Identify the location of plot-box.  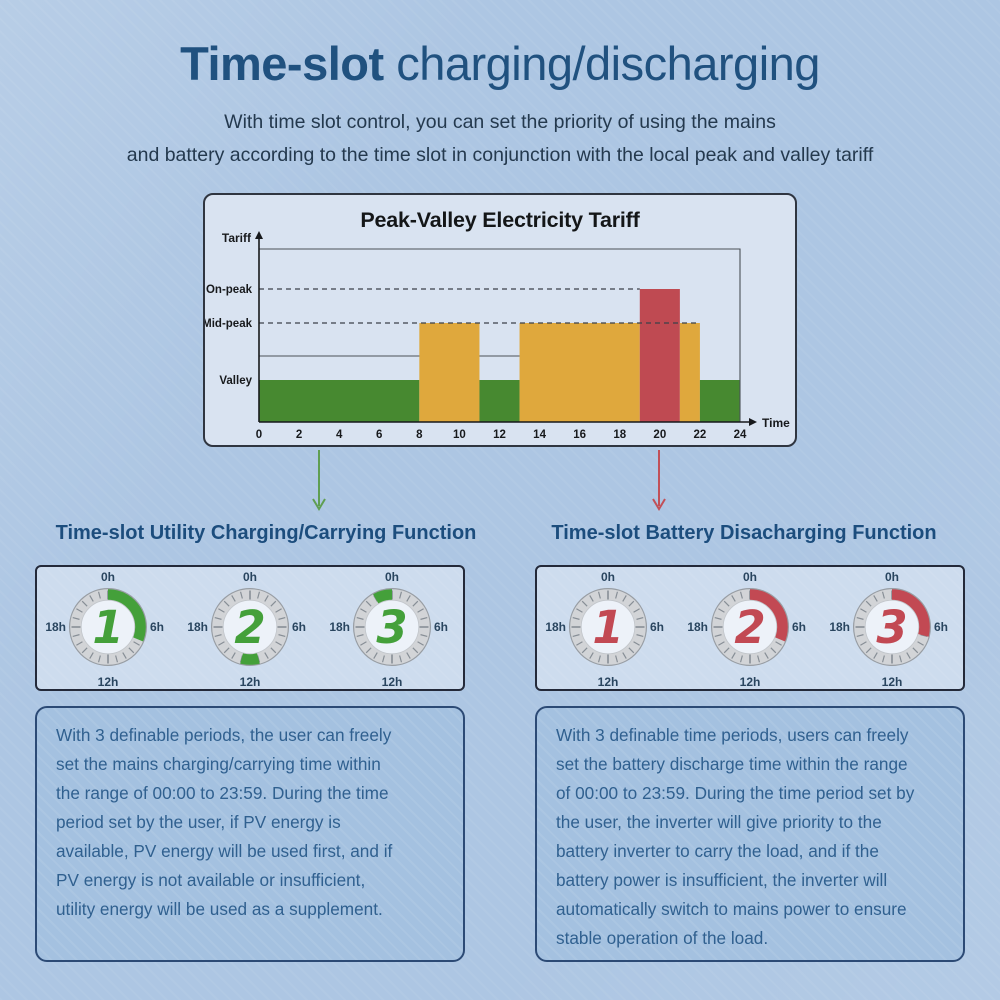
(500, 335).